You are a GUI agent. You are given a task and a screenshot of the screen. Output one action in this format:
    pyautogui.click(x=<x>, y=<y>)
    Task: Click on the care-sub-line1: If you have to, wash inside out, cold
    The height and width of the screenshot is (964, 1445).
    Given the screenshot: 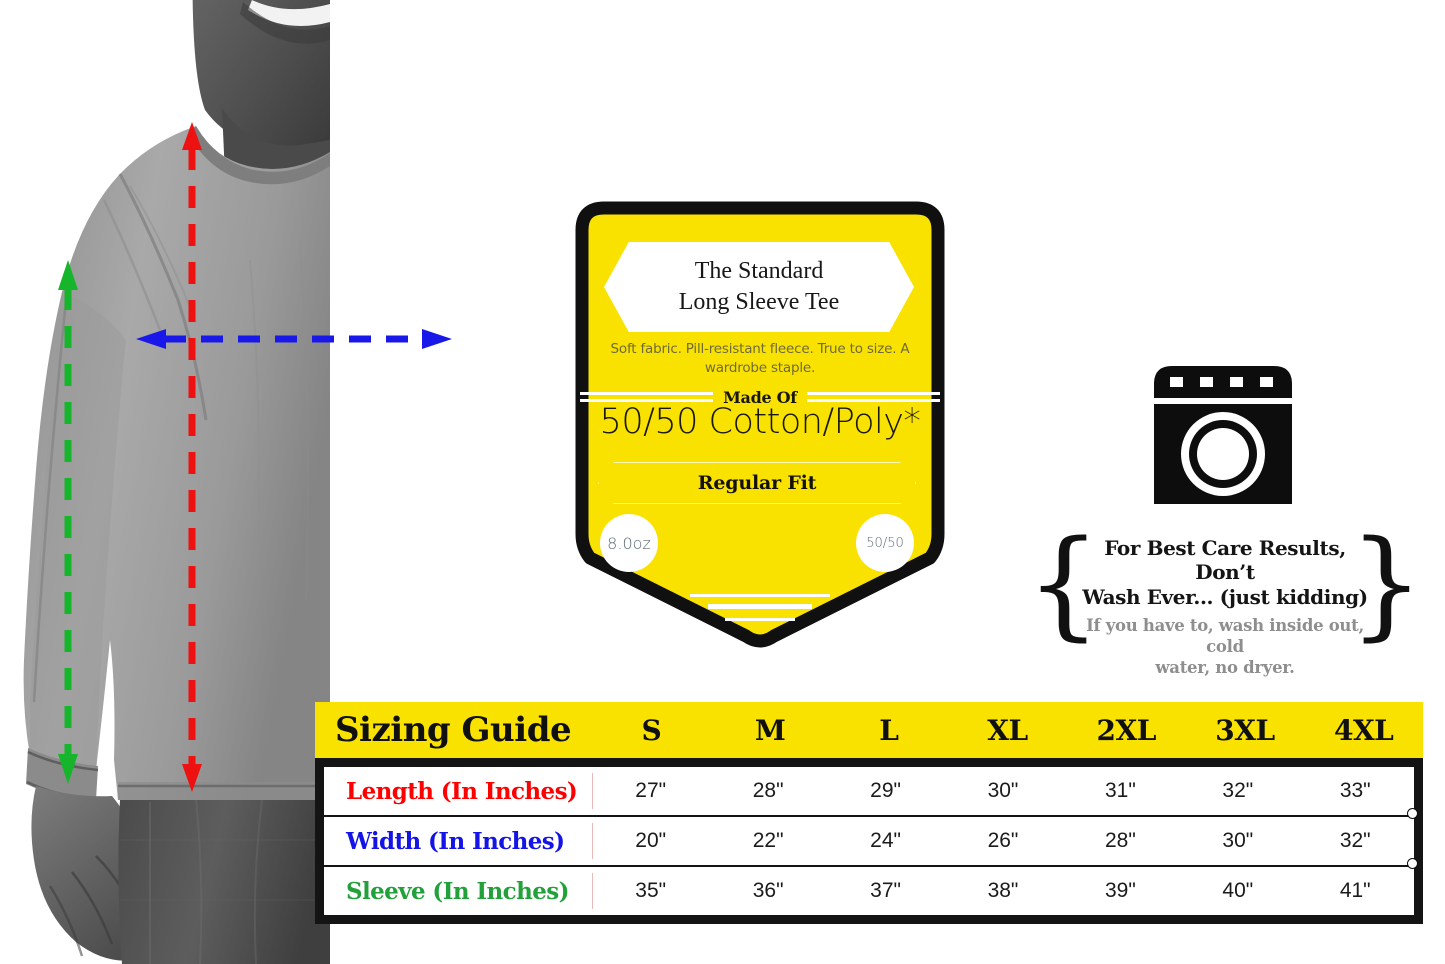 What is the action you would take?
    pyautogui.click(x=1225, y=636)
    